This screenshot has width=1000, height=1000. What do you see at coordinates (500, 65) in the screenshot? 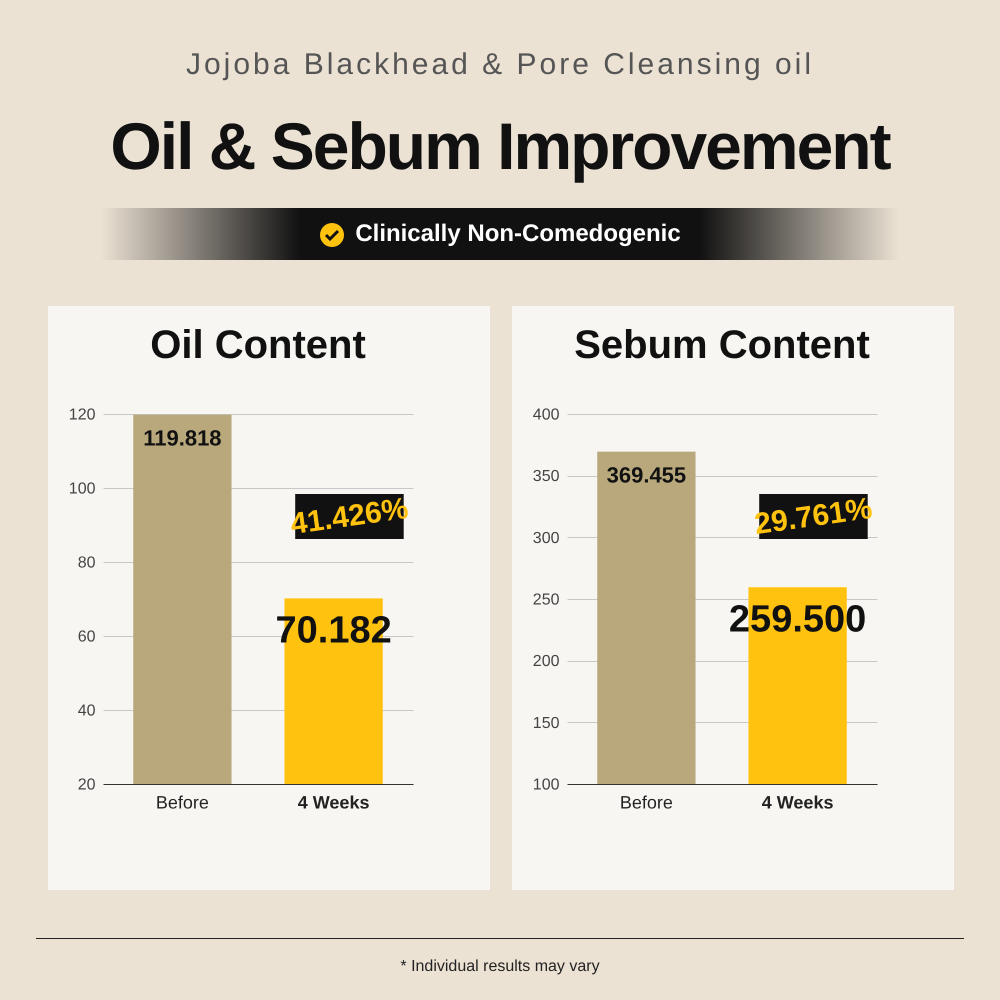
I see `text: Jojoba Blackhead & Pore Cleansing oil` at bounding box center [500, 65].